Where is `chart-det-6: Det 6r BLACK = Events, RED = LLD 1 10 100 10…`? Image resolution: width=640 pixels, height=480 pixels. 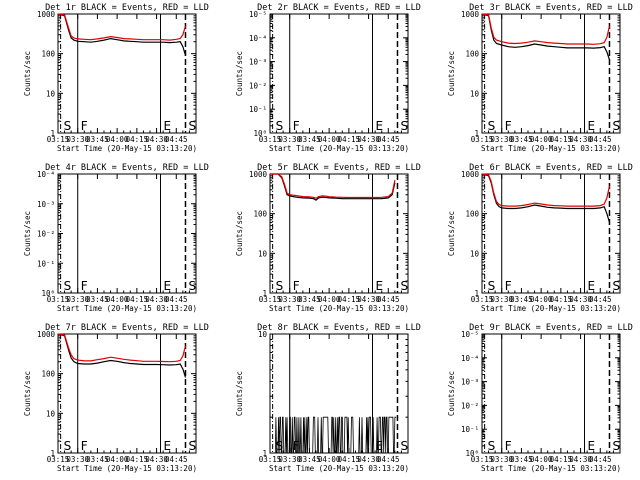 chart-det-6: Det 6r BLACK = Events, RED = LLD 1 10 100 10… is located at coordinates (540, 238).